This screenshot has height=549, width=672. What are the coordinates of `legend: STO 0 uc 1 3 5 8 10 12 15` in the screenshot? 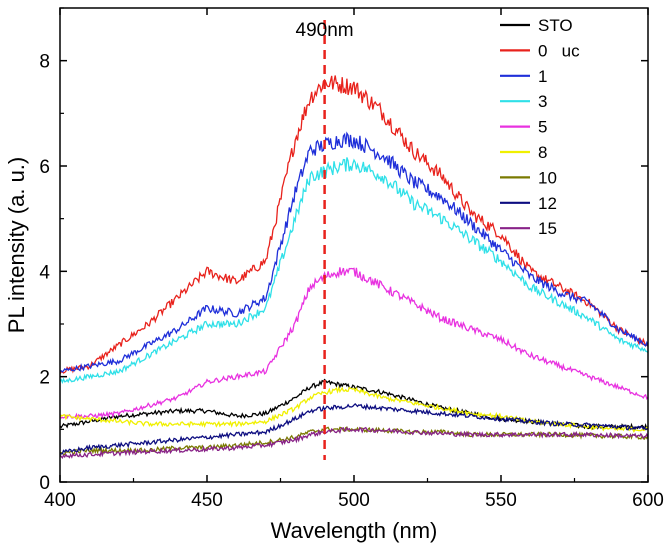 It's located at (540, 127).